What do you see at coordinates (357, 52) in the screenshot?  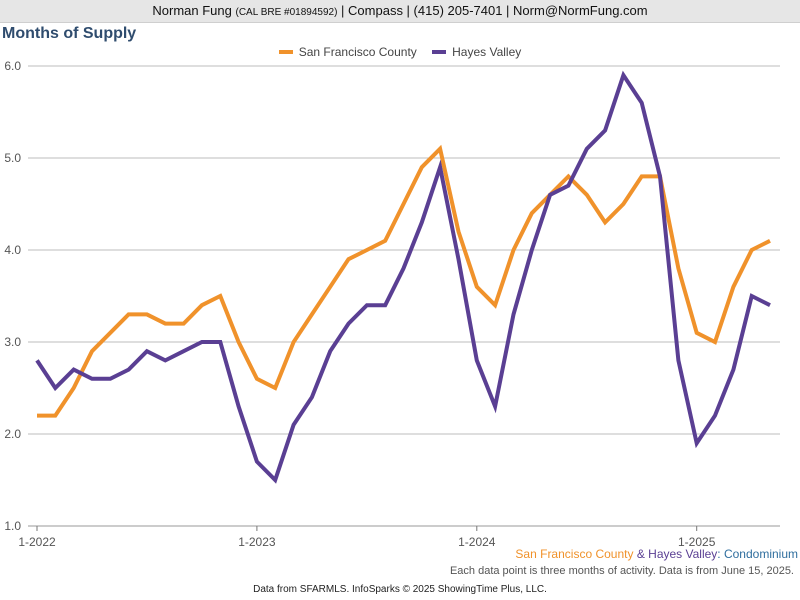 I see `legend-label-sf: San Francisco County` at bounding box center [357, 52].